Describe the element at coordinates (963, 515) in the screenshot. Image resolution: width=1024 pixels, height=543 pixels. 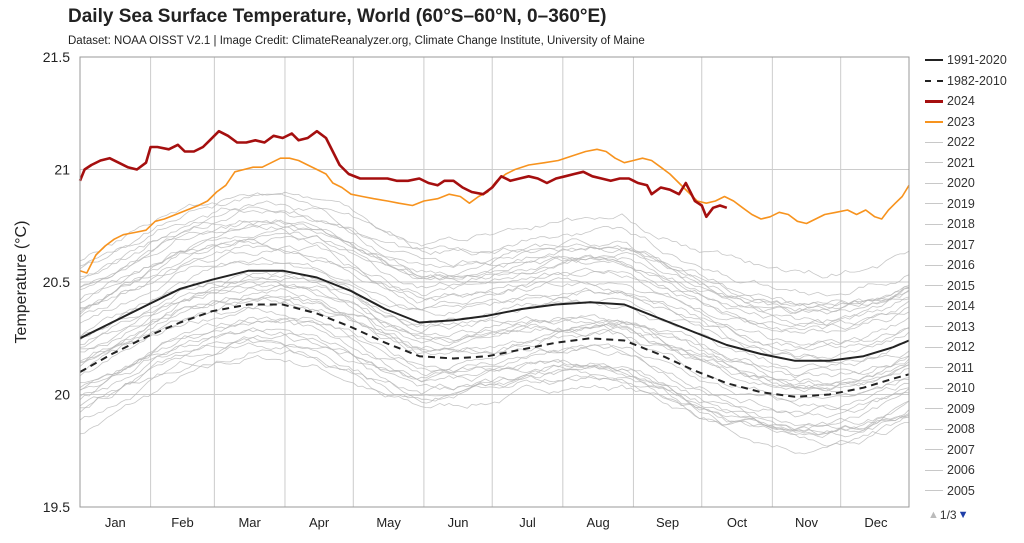
I see `triangle-down-icon: ▼` at that location.